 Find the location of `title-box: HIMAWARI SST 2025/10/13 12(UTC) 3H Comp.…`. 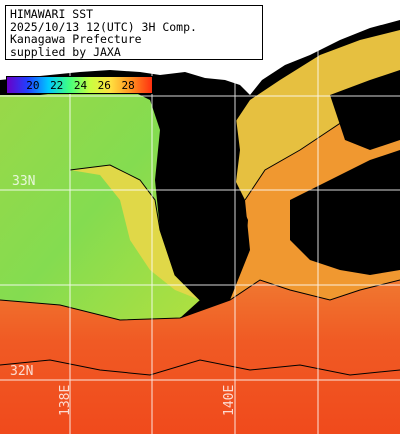

title-box: HIMAWARI SST 2025/10/13 12(UTC) 3H Comp.… is located at coordinates (134, 32).